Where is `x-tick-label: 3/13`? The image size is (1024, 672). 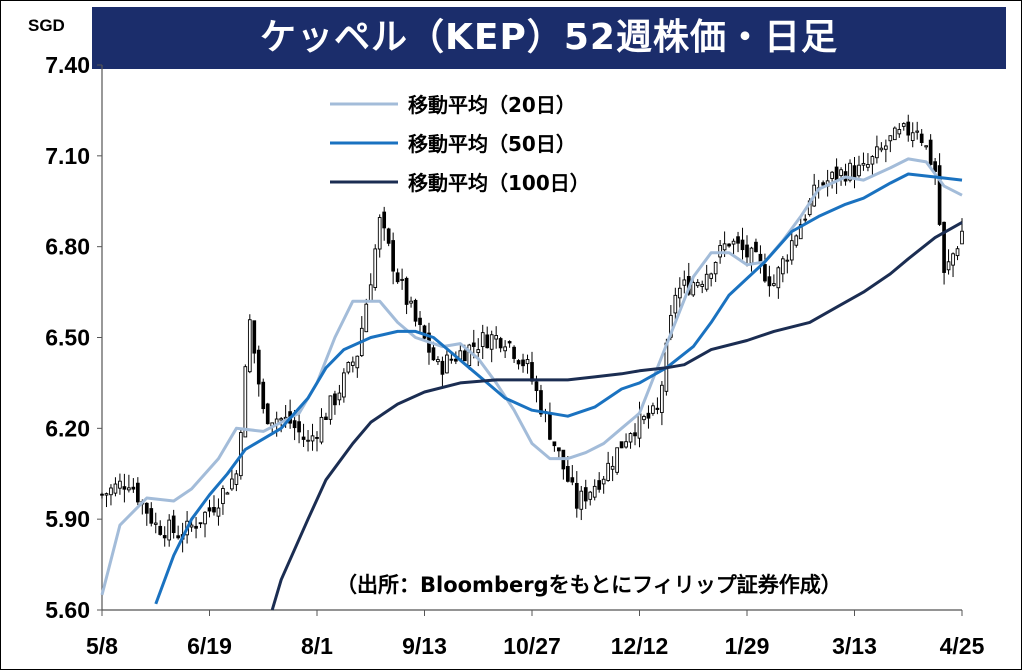
x-tick-label: 3/13 is located at coordinates (854, 646).